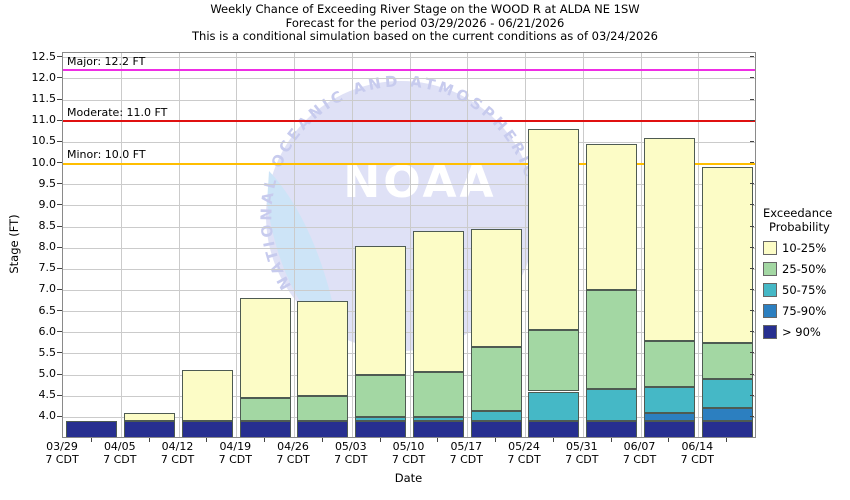 The image size is (850, 500). What do you see at coordinates (117, 112) in the screenshot?
I see `threshold-label-moderate: Moderate: 11.0 FT` at bounding box center [117, 112].